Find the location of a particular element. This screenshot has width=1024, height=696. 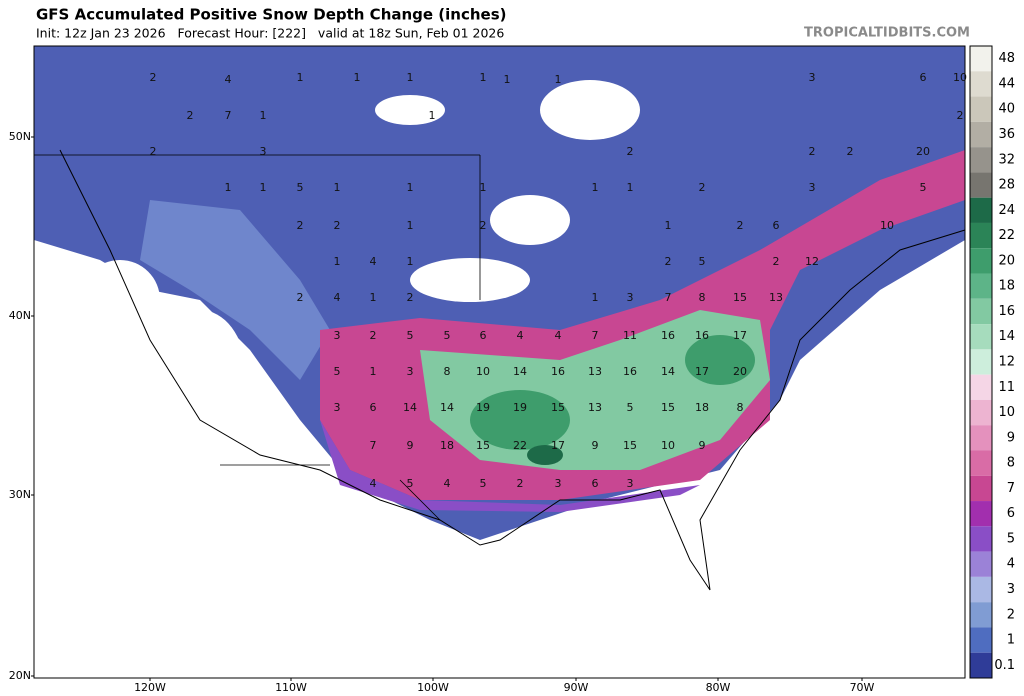

lon-label: 70W is located at coordinates (862, 687).